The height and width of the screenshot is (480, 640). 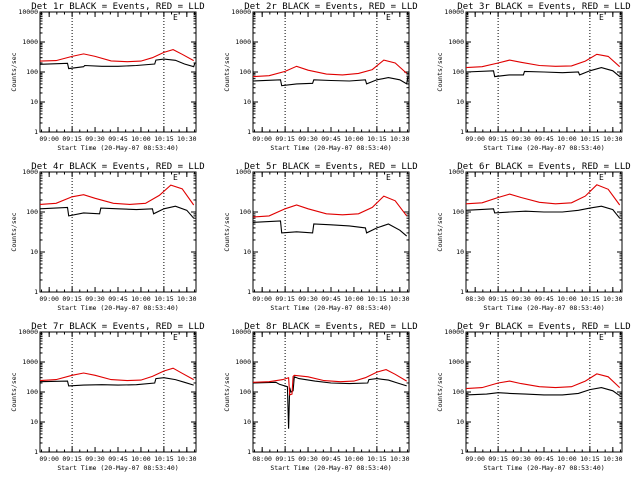 What do you see at coordinates (117, 327) in the screenshot?
I see `panel-title: Det 7r BLACK = Events, RED = LLD` at bounding box center [117, 327].